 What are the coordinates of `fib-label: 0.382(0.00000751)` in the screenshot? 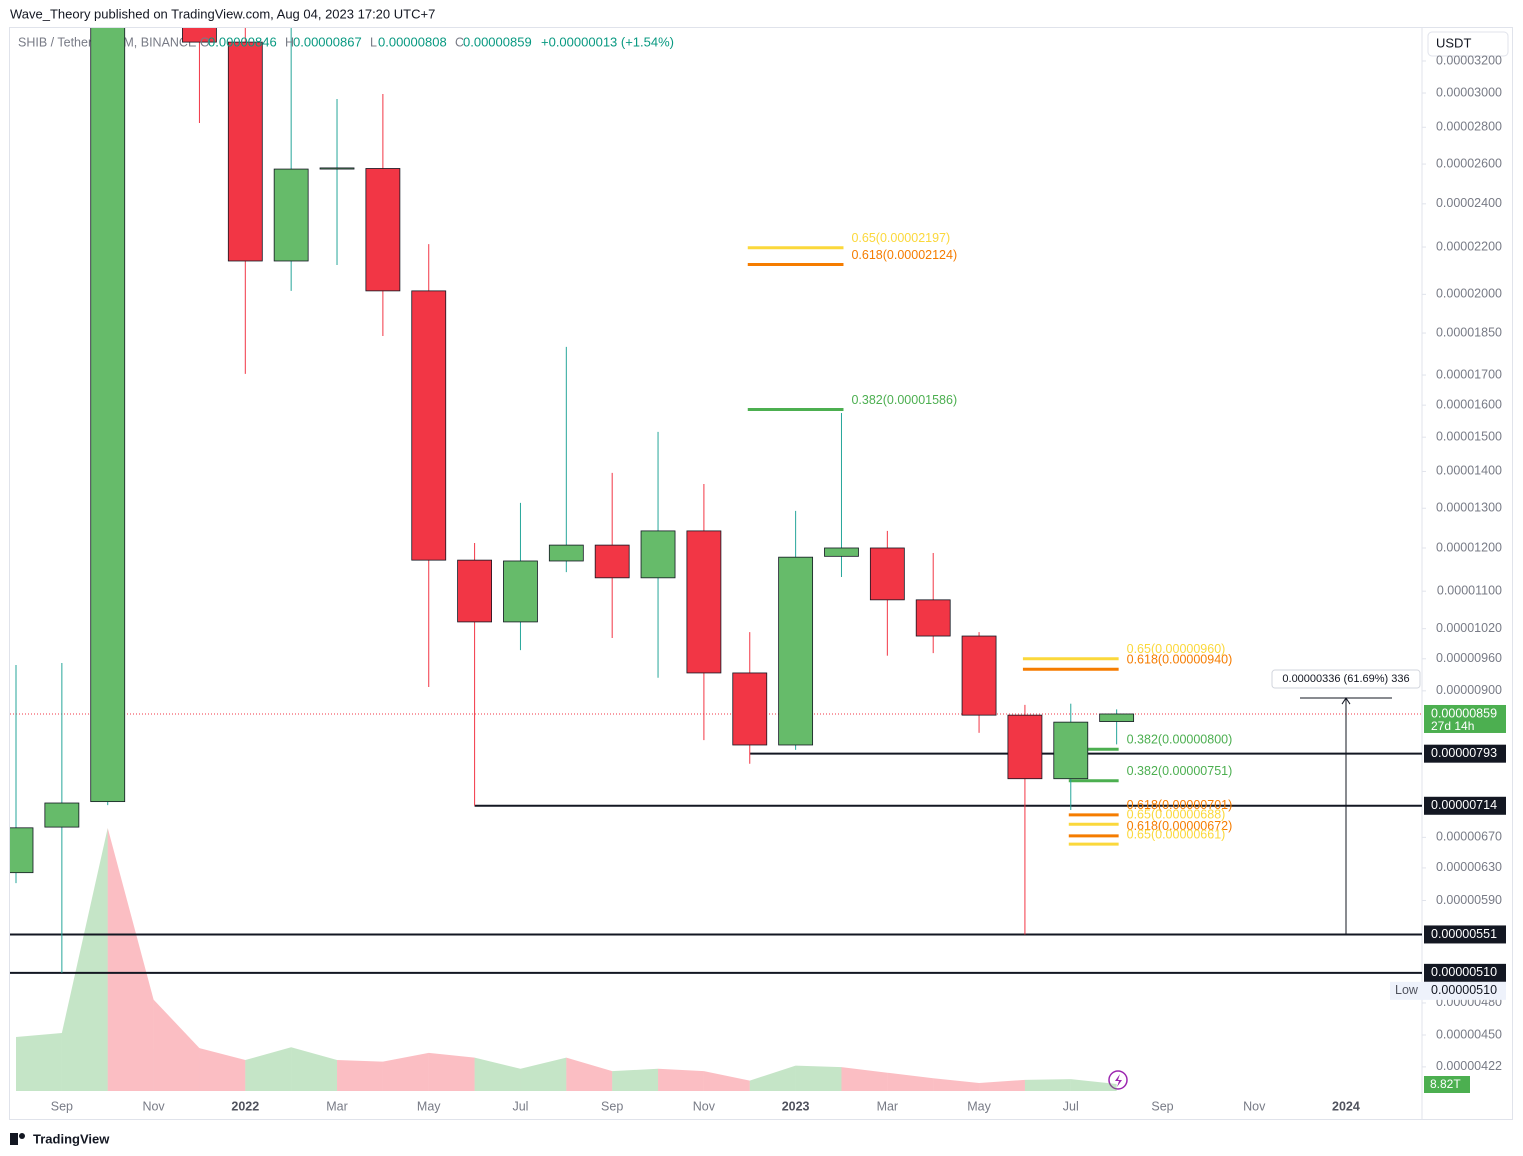 It's located at (1180, 771).